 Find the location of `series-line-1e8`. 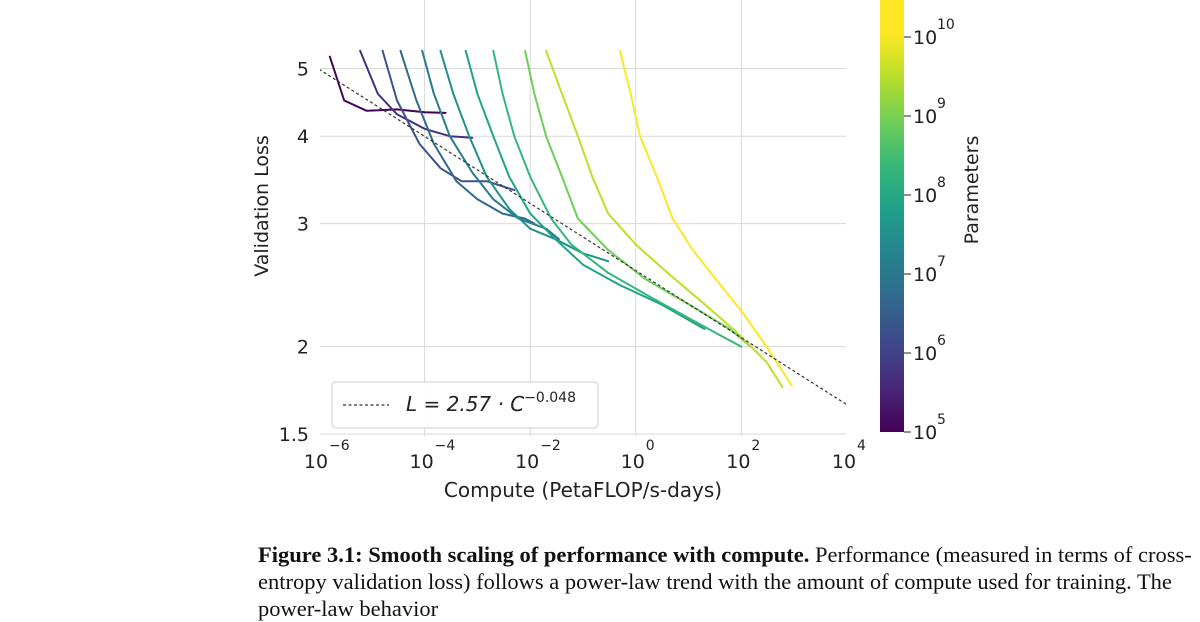

series-line-1e8 is located at coordinates (585, 189).